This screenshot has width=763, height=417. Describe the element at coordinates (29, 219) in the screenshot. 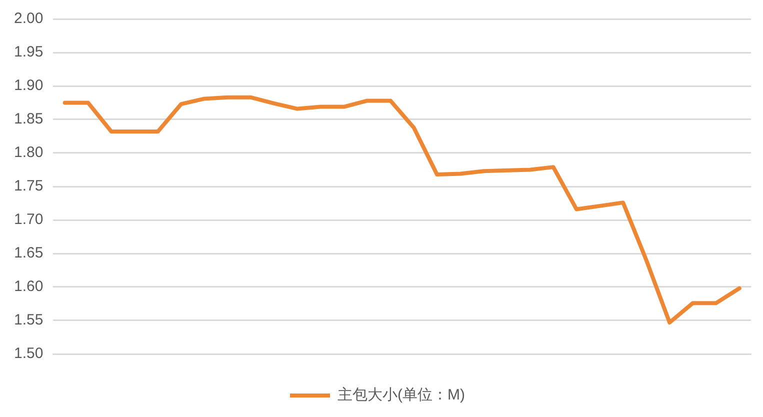

I see `y-tick-label: 1.70` at that location.